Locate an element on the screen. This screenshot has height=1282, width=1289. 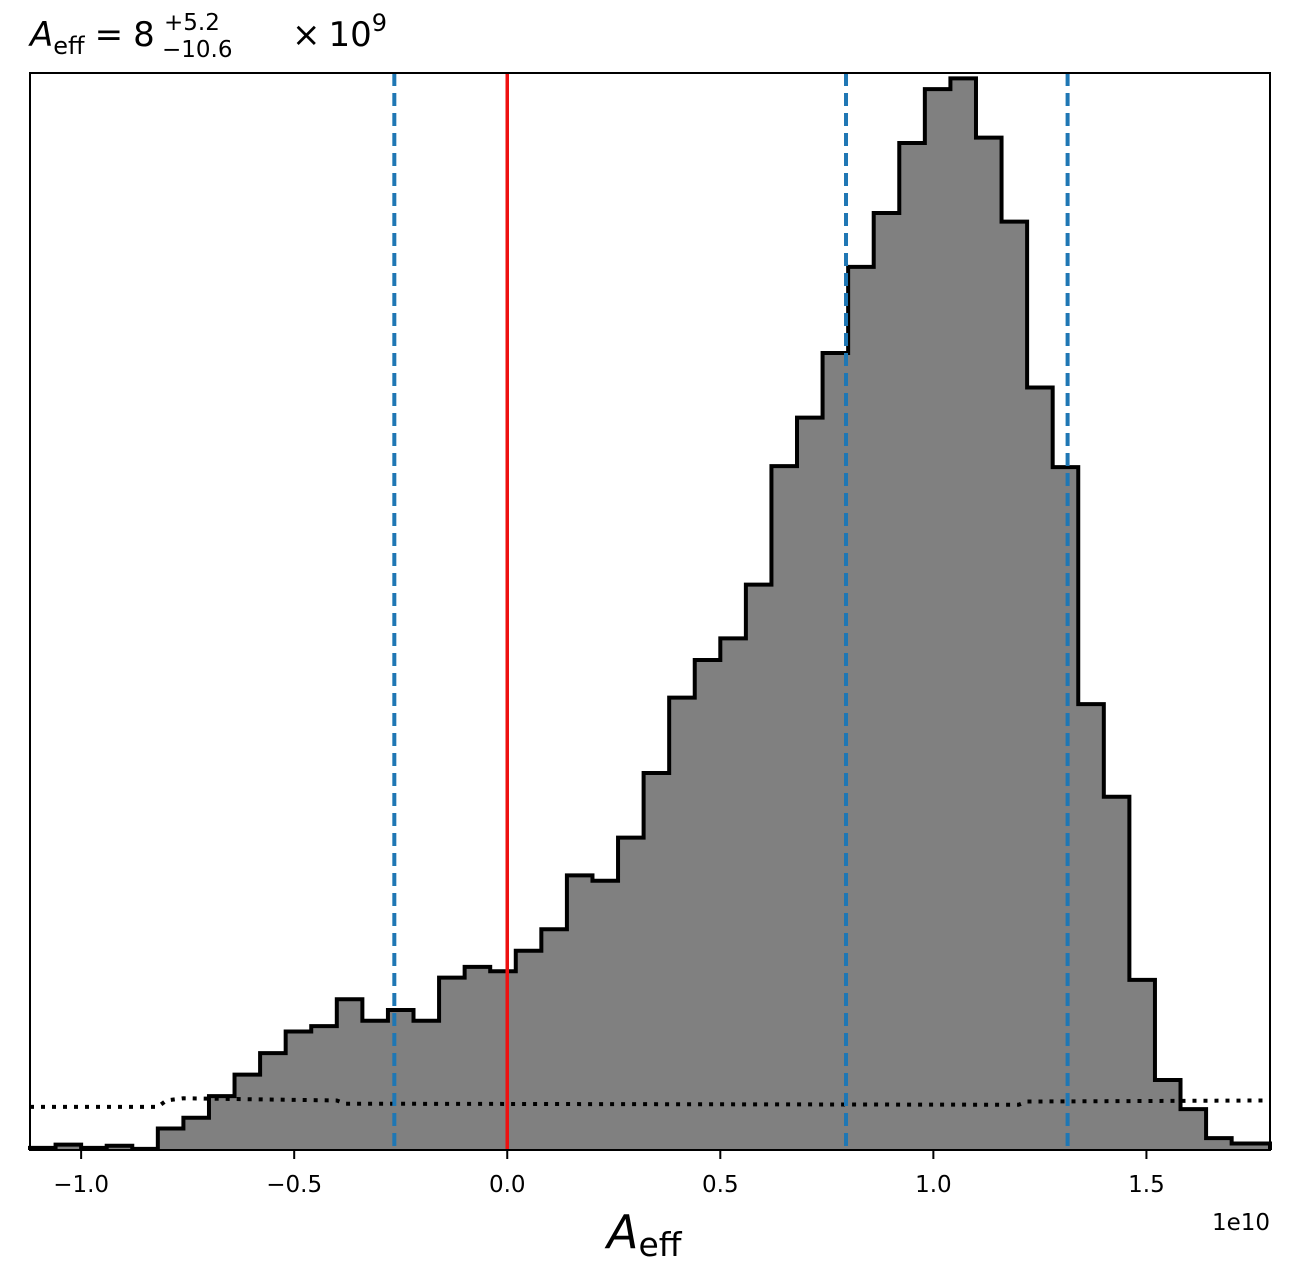
x-axis: −1.0 −0.5 0.0 0.5 1.0 1.5 is located at coordinates (609, 1174).